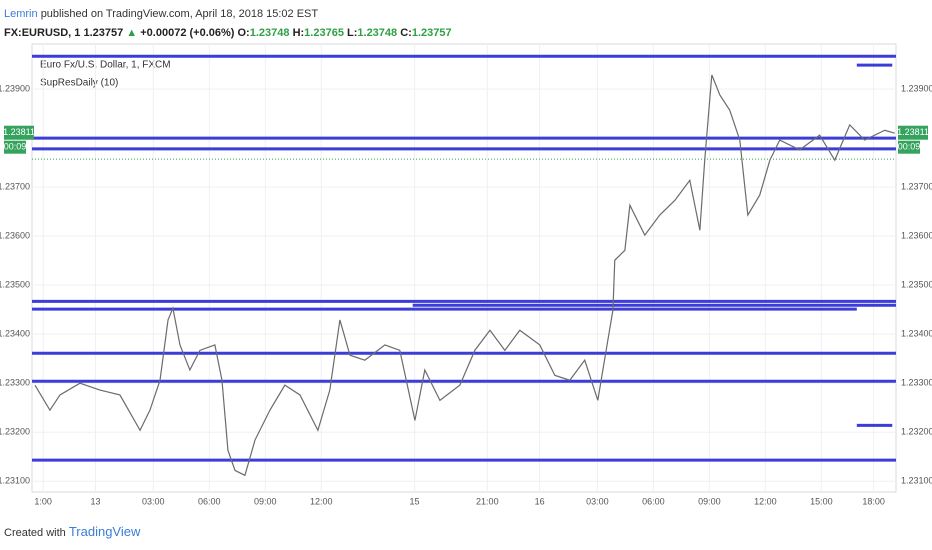 The height and width of the screenshot is (550, 932). I want to click on y-tick-label-right: 1.23500, so click(916, 285).